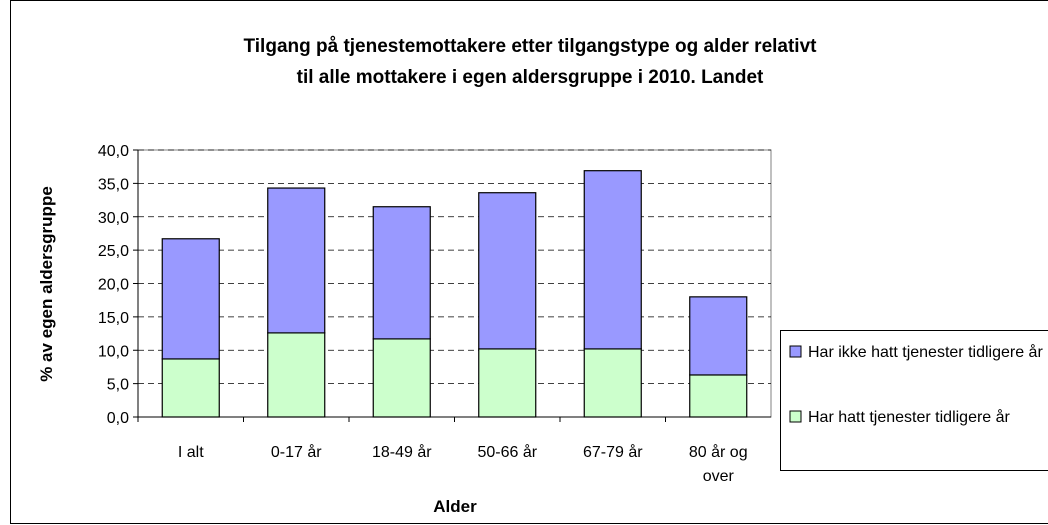 The image size is (1048, 525). What do you see at coordinates (113, 184) in the screenshot?
I see `y-tick-label: 35,0` at bounding box center [113, 184].